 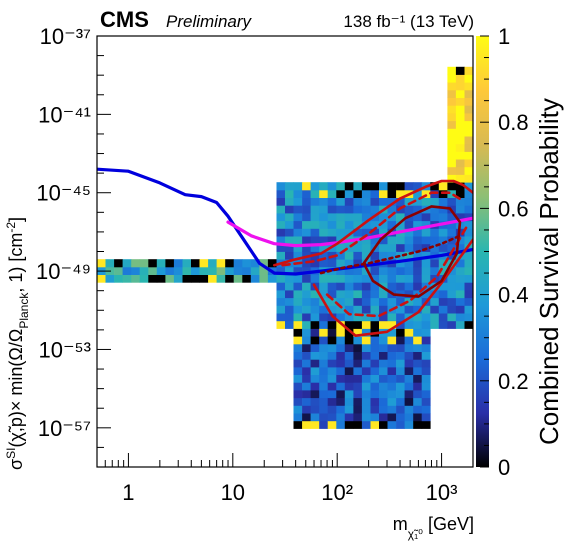 I want to click on colorbar-tick-label: 0.6, so click(x=513, y=208).